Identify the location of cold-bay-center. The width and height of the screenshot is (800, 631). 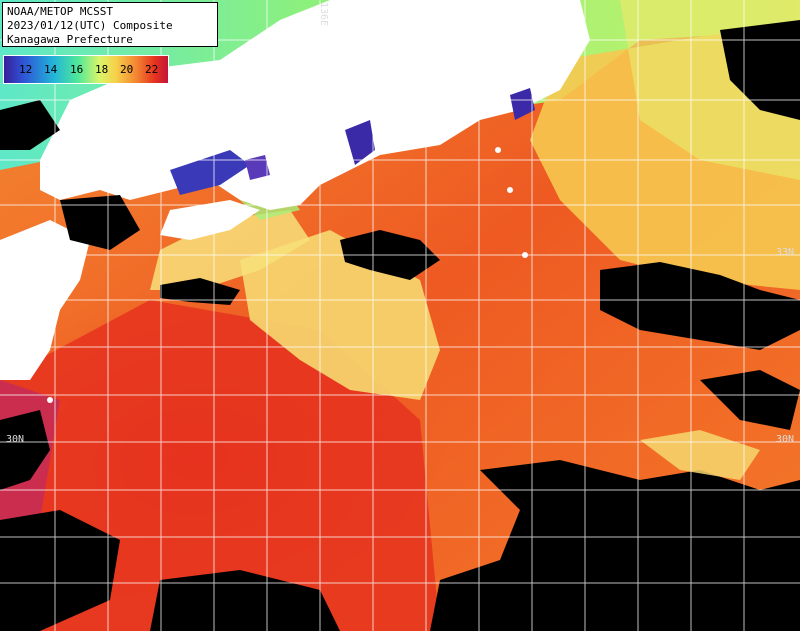
(360, 142).